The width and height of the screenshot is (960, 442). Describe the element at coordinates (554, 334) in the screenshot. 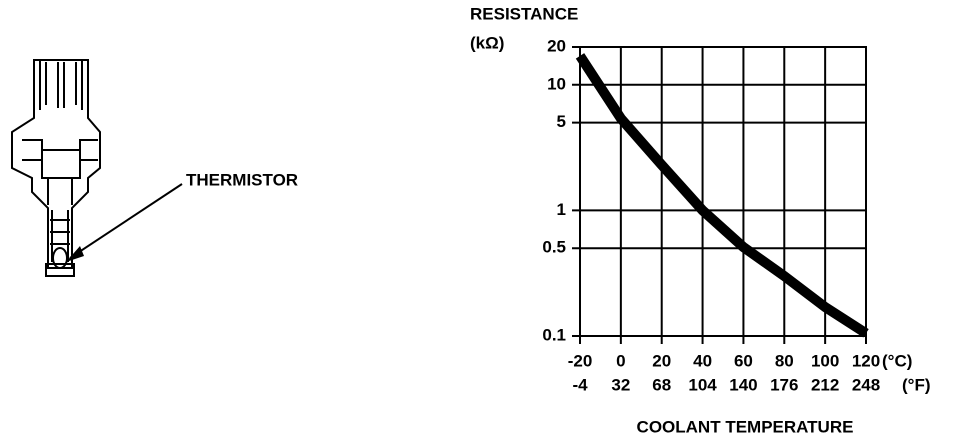

I see `y-tick-label: 0.1` at that location.